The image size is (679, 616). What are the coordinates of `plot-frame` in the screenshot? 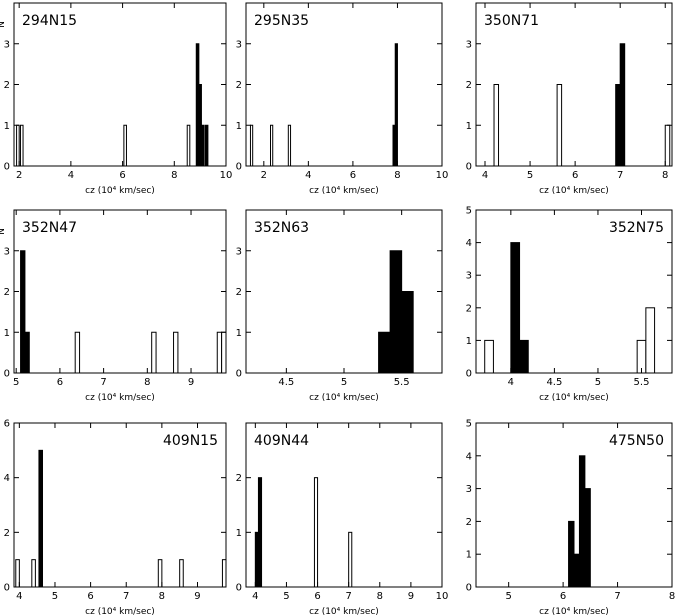 It's located at (120, 505).